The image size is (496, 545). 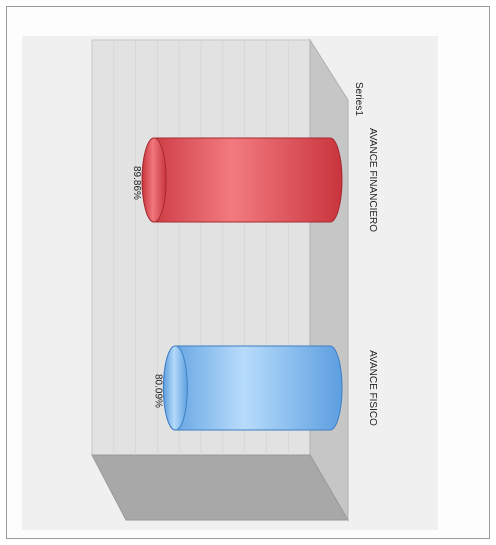 What do you see at coordinates (136, 183) in the screenshot?
I see `data-label: 89.86%` at bounding box center [136, 183].